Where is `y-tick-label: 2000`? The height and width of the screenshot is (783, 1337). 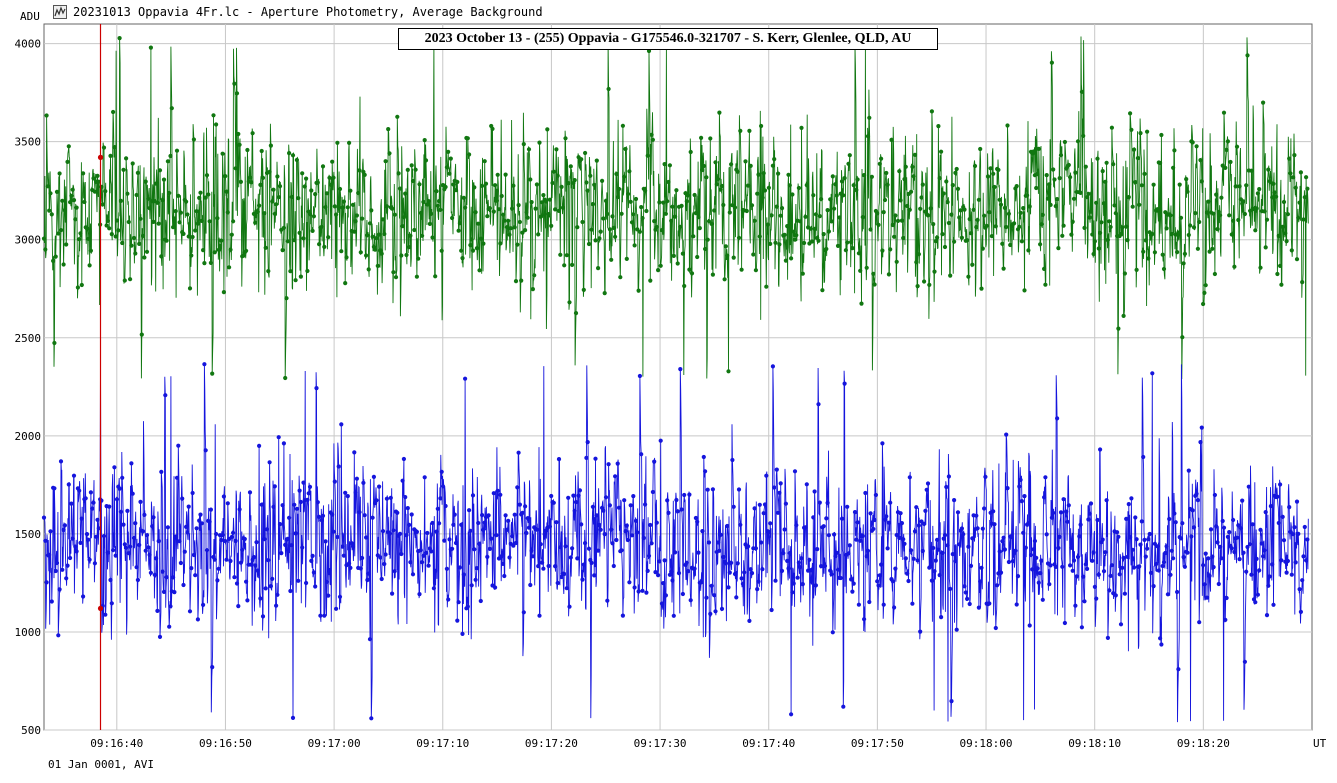
y-tick-label: 2000 is located at coordinates (28, 436).